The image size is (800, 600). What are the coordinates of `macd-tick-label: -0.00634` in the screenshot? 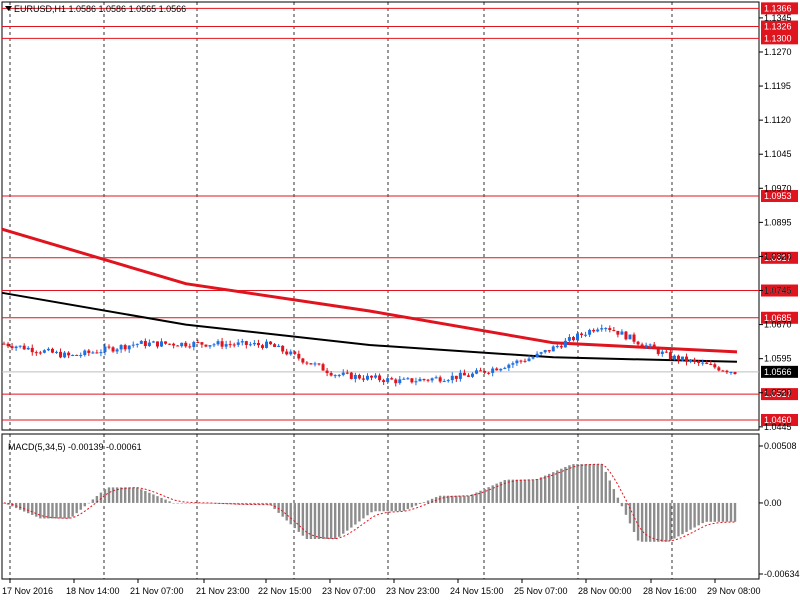 It's located at (782, 574).